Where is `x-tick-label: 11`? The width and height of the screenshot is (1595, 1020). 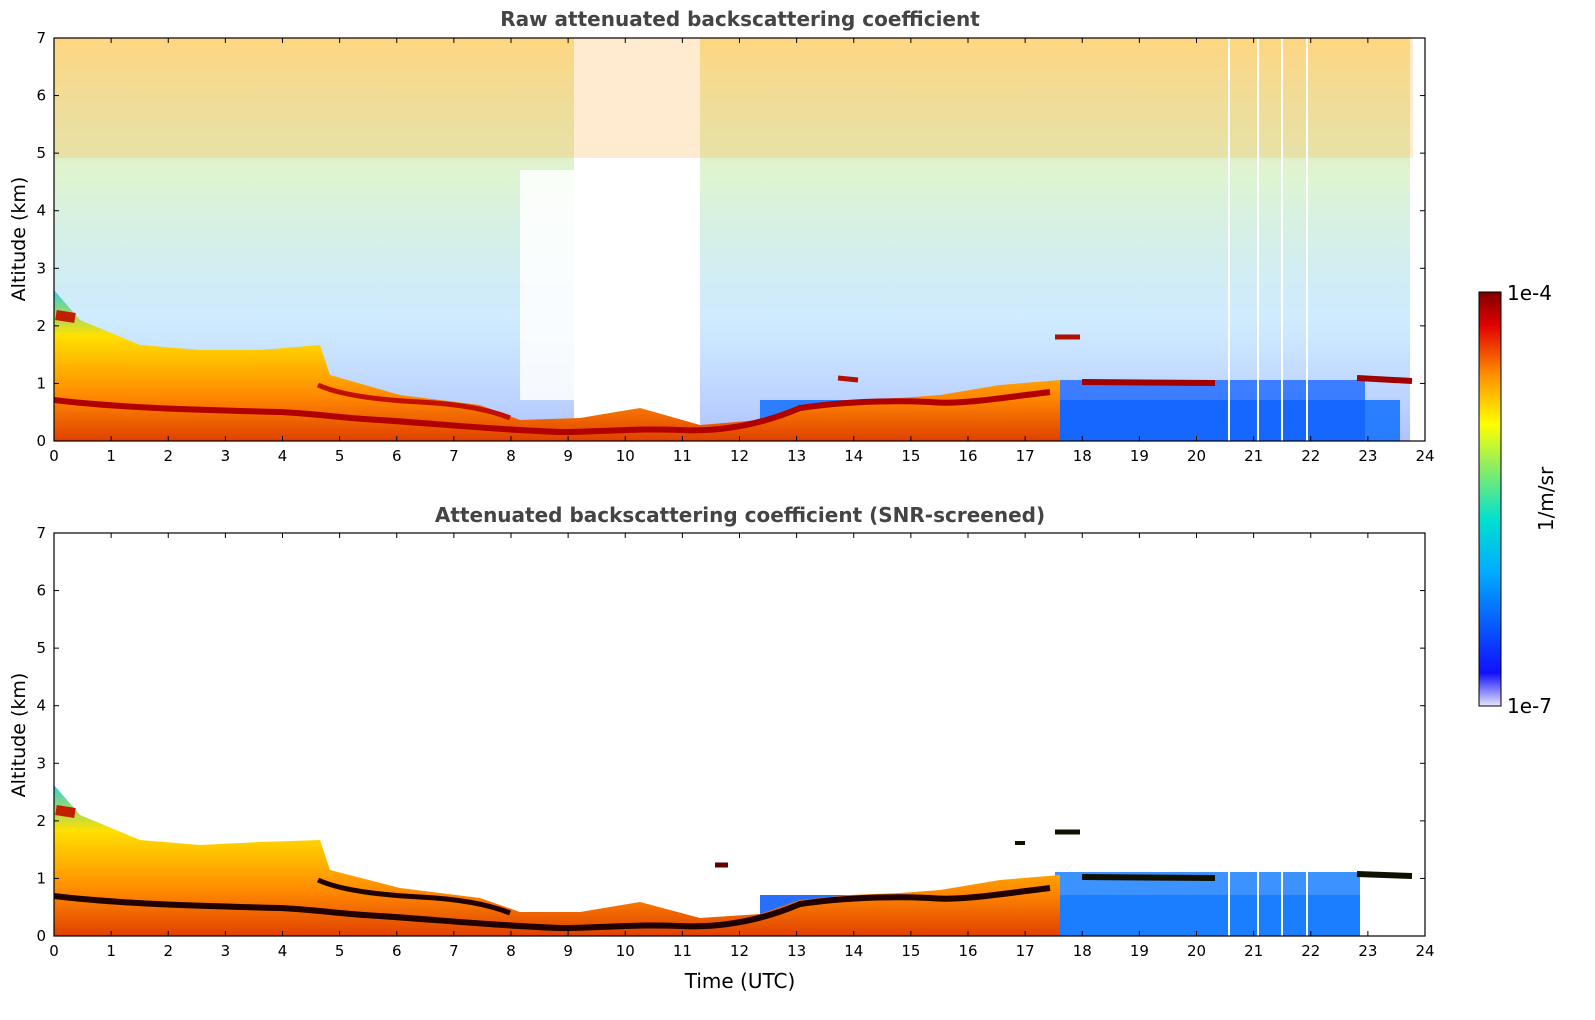 x-tick-label: 11 is located at coordinates (682, 951).